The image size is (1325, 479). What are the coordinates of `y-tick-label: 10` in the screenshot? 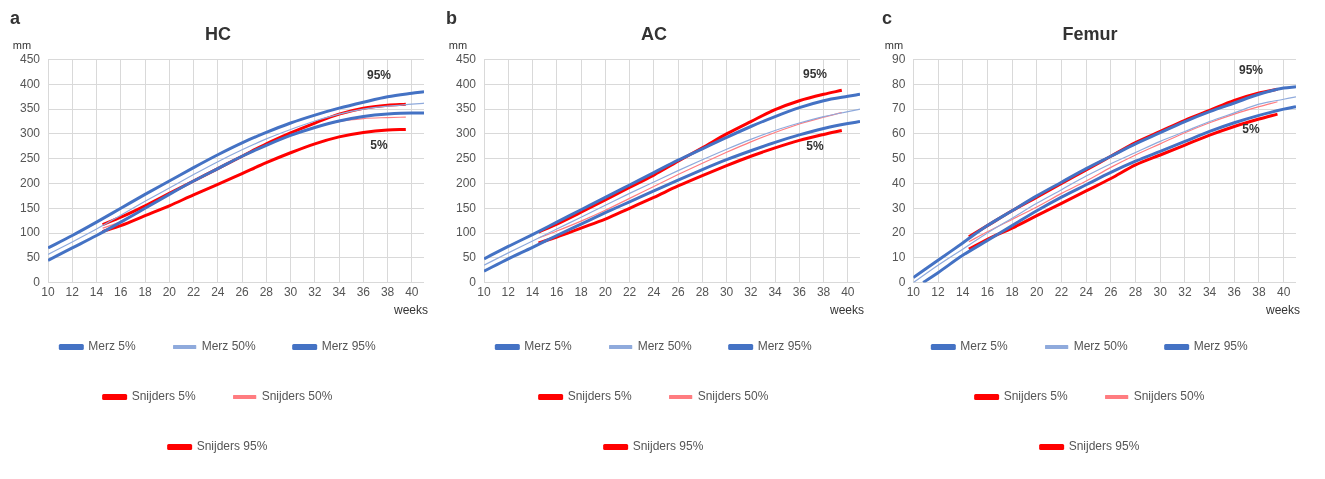 It's located at (898, 257).